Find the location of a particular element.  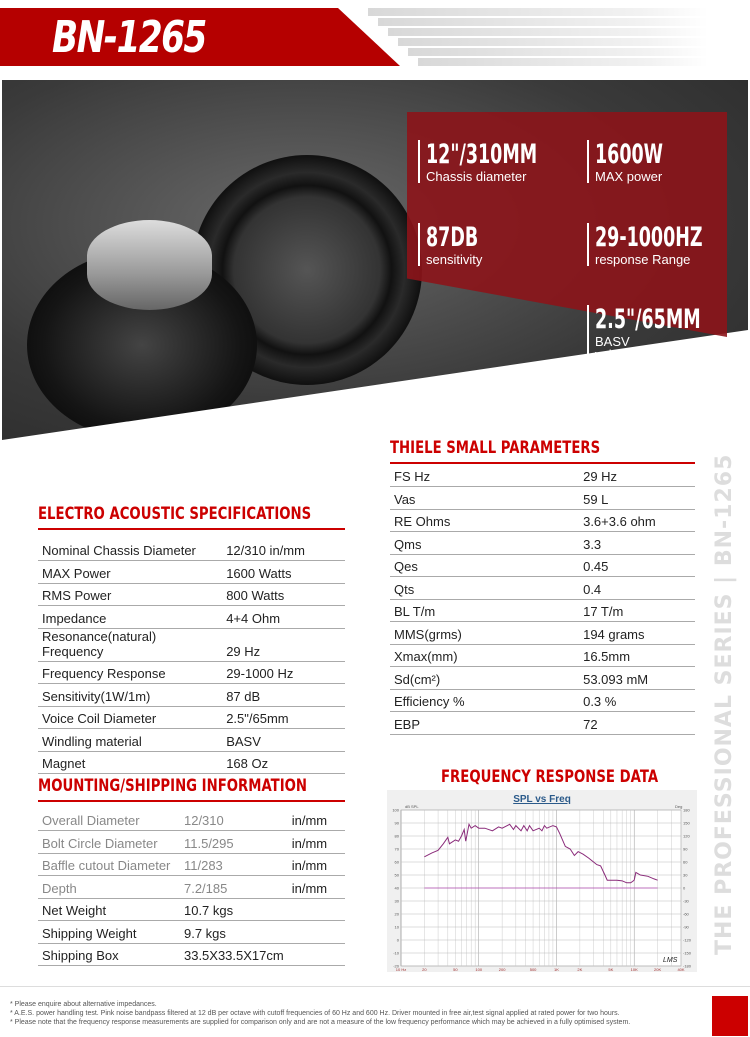

y2-tick-label: 150 is located at coordinates (686, 823).